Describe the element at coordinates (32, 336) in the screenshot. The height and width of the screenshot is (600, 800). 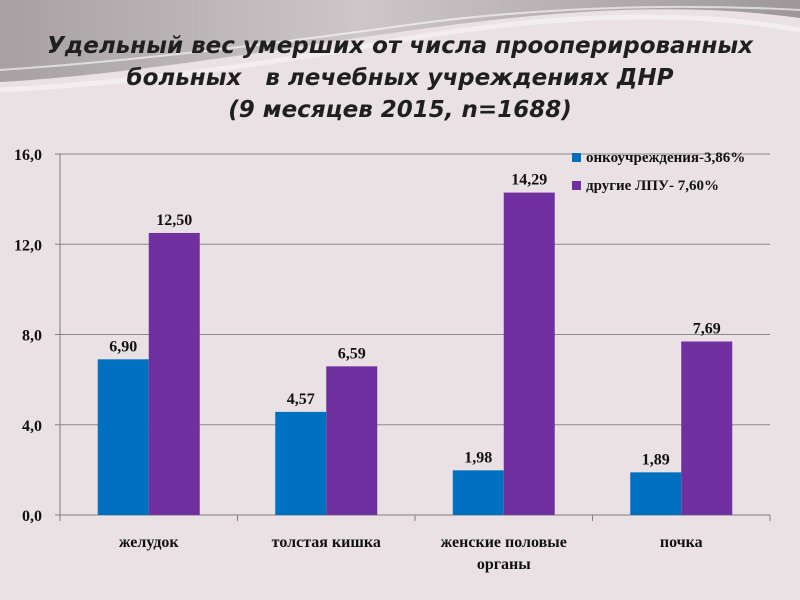
I see `y-tick-label: 8,0` at that location.